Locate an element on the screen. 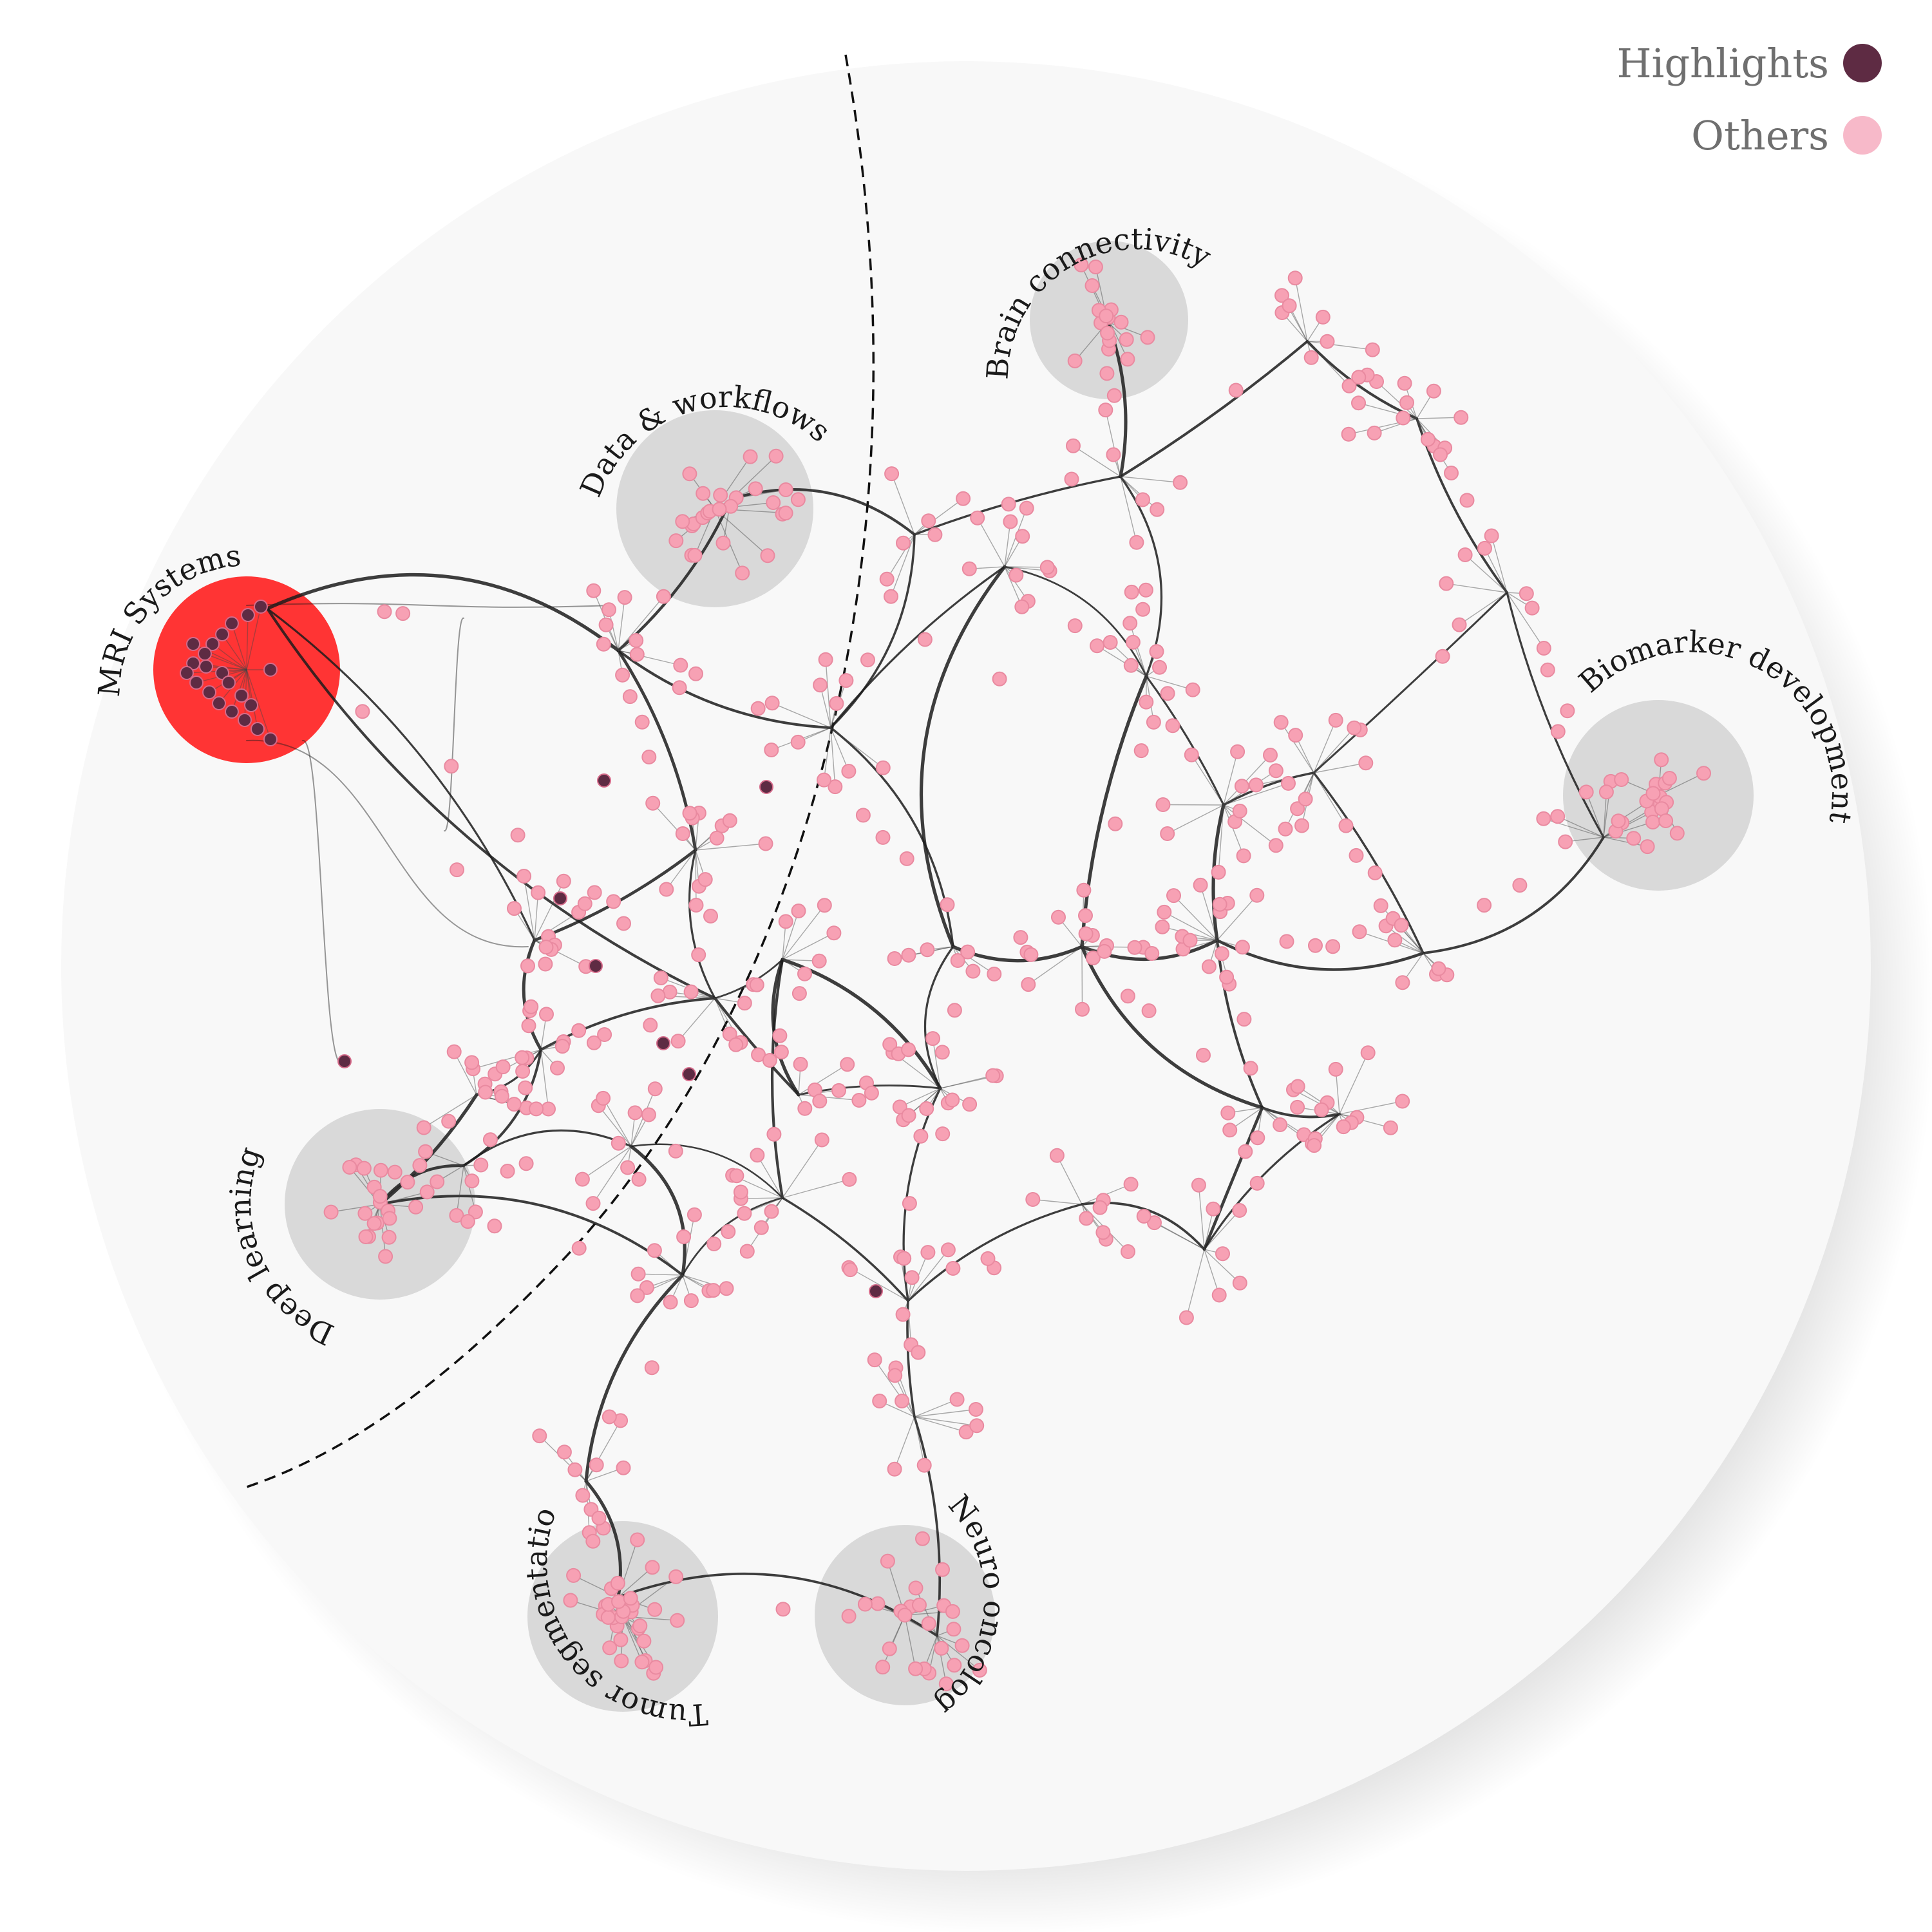  cluster-circle-mri-systems is located at coordinates (247, 669).